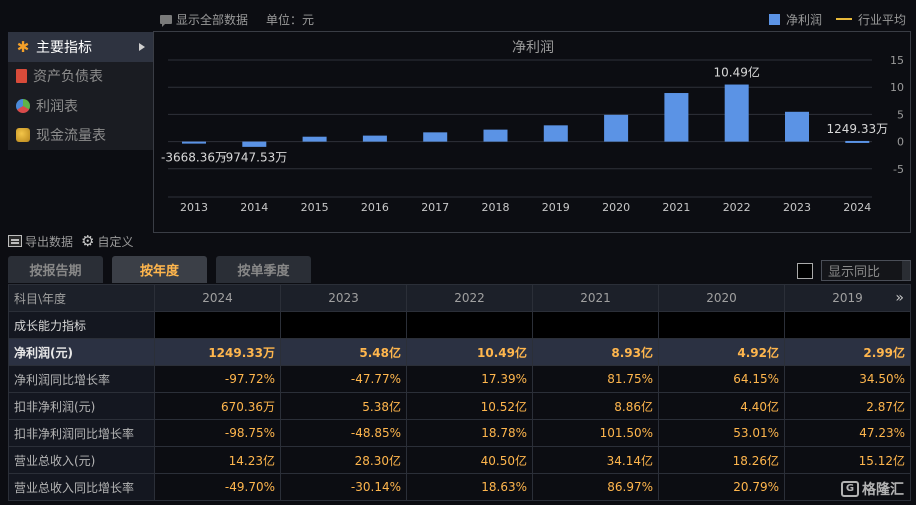  Describe the element at coordinates (217, 298) in the screenshot. I see `header-year: 2024` at that location.